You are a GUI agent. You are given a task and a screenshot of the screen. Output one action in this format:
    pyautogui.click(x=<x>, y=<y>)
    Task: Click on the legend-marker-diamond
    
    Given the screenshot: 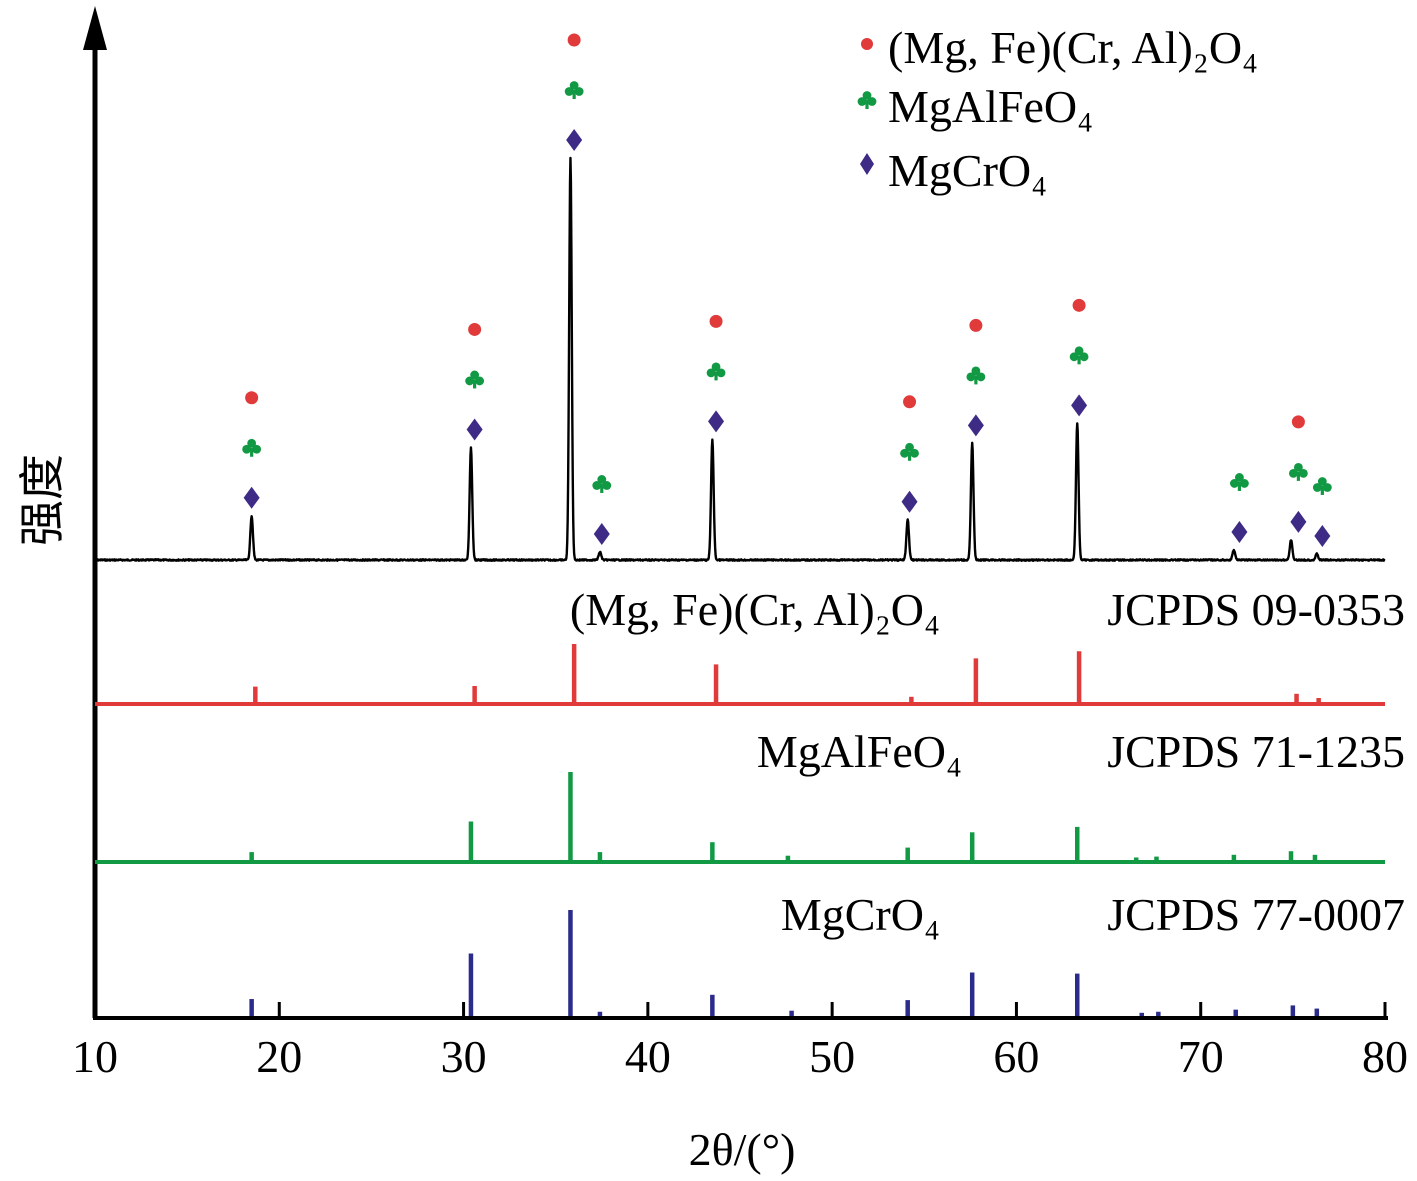 What is the action you would take?
    pyautogui.click(x=867, y=164)
    